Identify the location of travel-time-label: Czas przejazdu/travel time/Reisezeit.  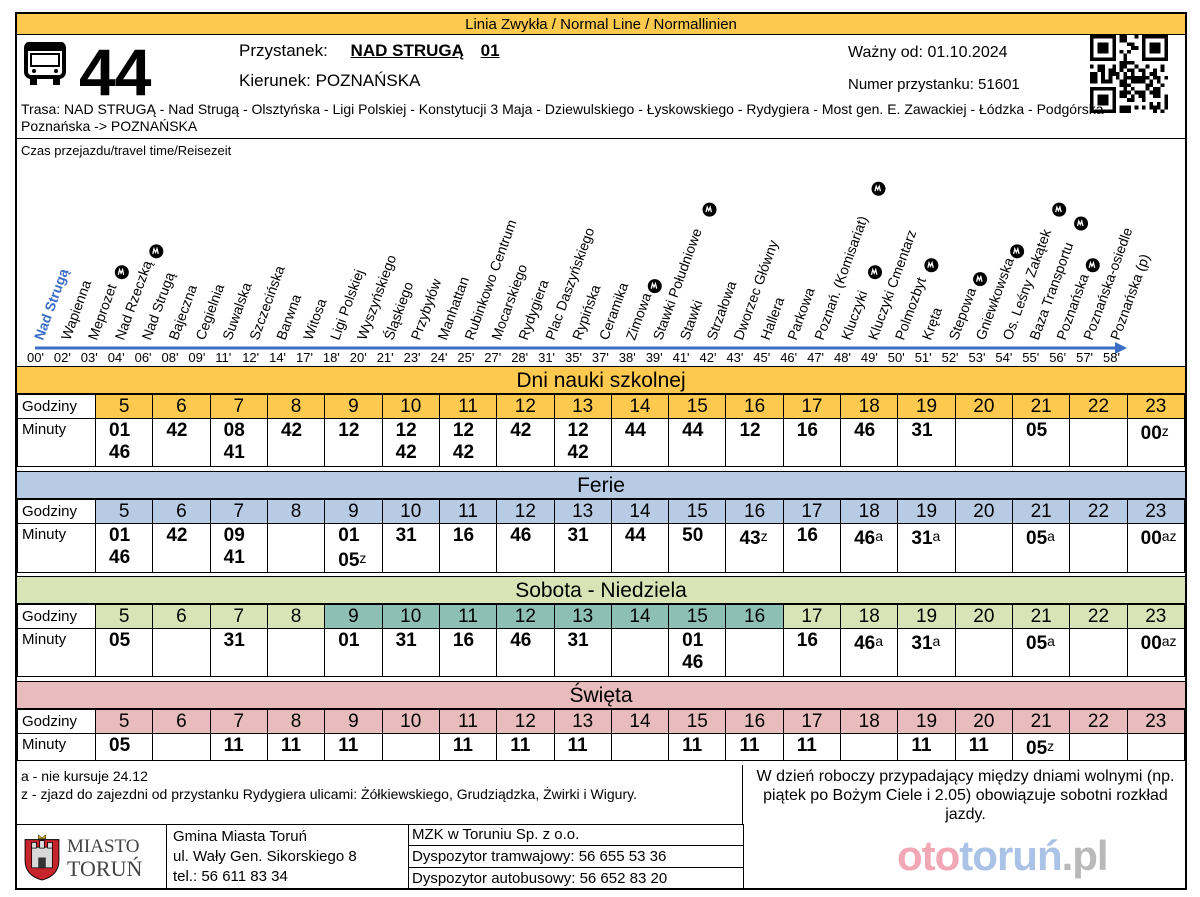
(126, 150).